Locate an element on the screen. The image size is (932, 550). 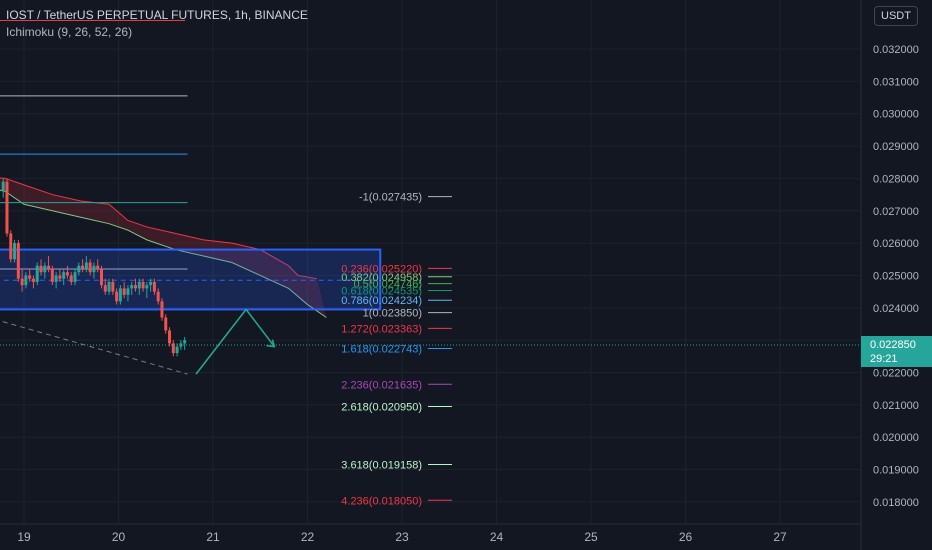
fib-level-label: 0.5(0.024746) is located at coordinates (388, 285).